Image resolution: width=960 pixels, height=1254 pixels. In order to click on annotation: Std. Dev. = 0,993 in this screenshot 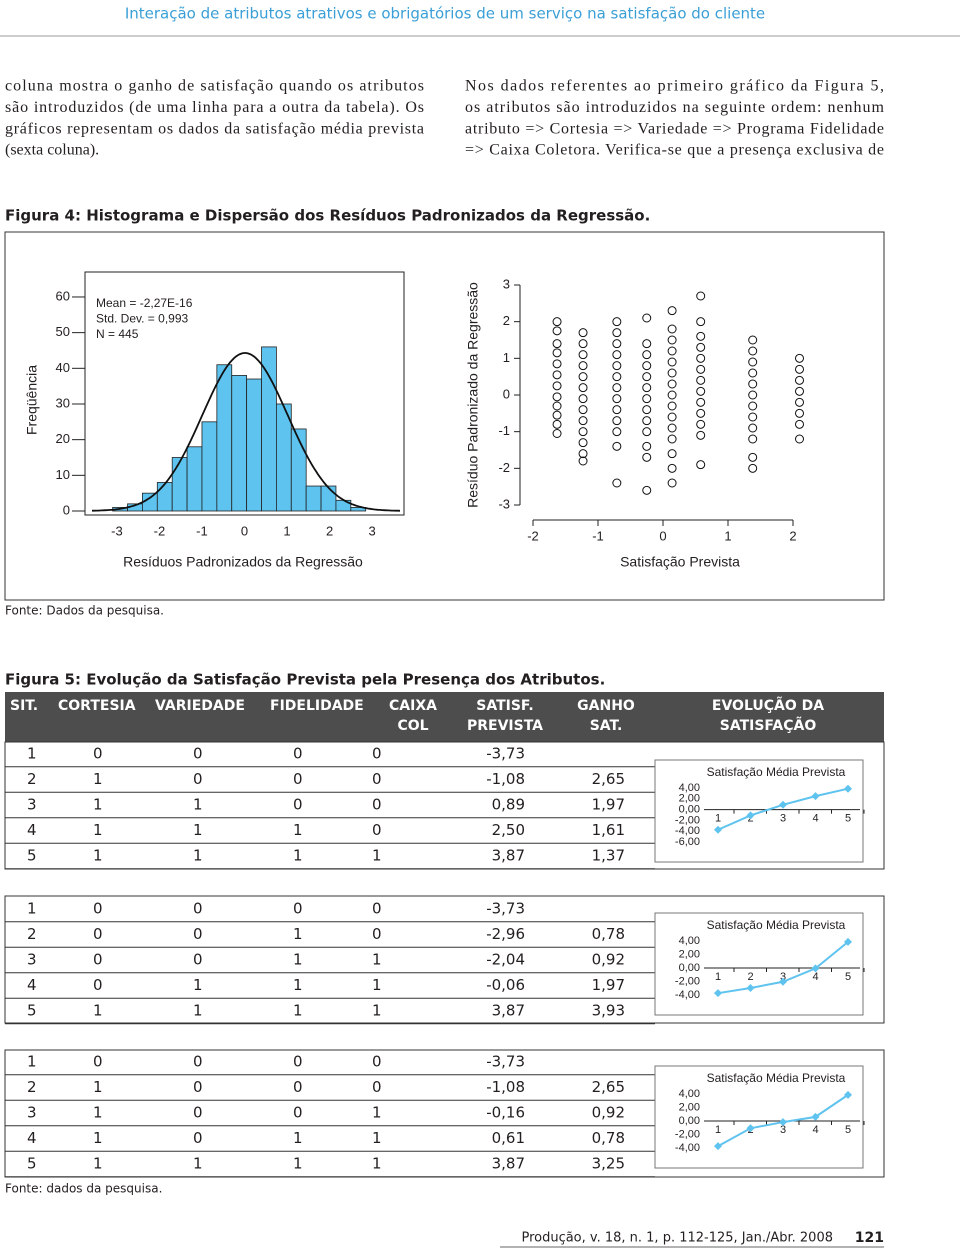, I will do `click(142, 319)`.